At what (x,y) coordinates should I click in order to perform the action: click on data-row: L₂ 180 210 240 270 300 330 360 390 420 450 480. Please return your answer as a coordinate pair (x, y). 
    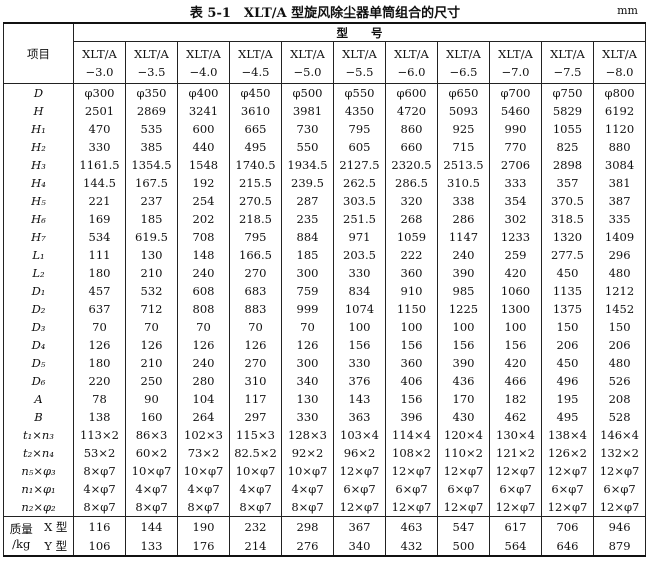
    Looking at the image, I should click on (325, 273).